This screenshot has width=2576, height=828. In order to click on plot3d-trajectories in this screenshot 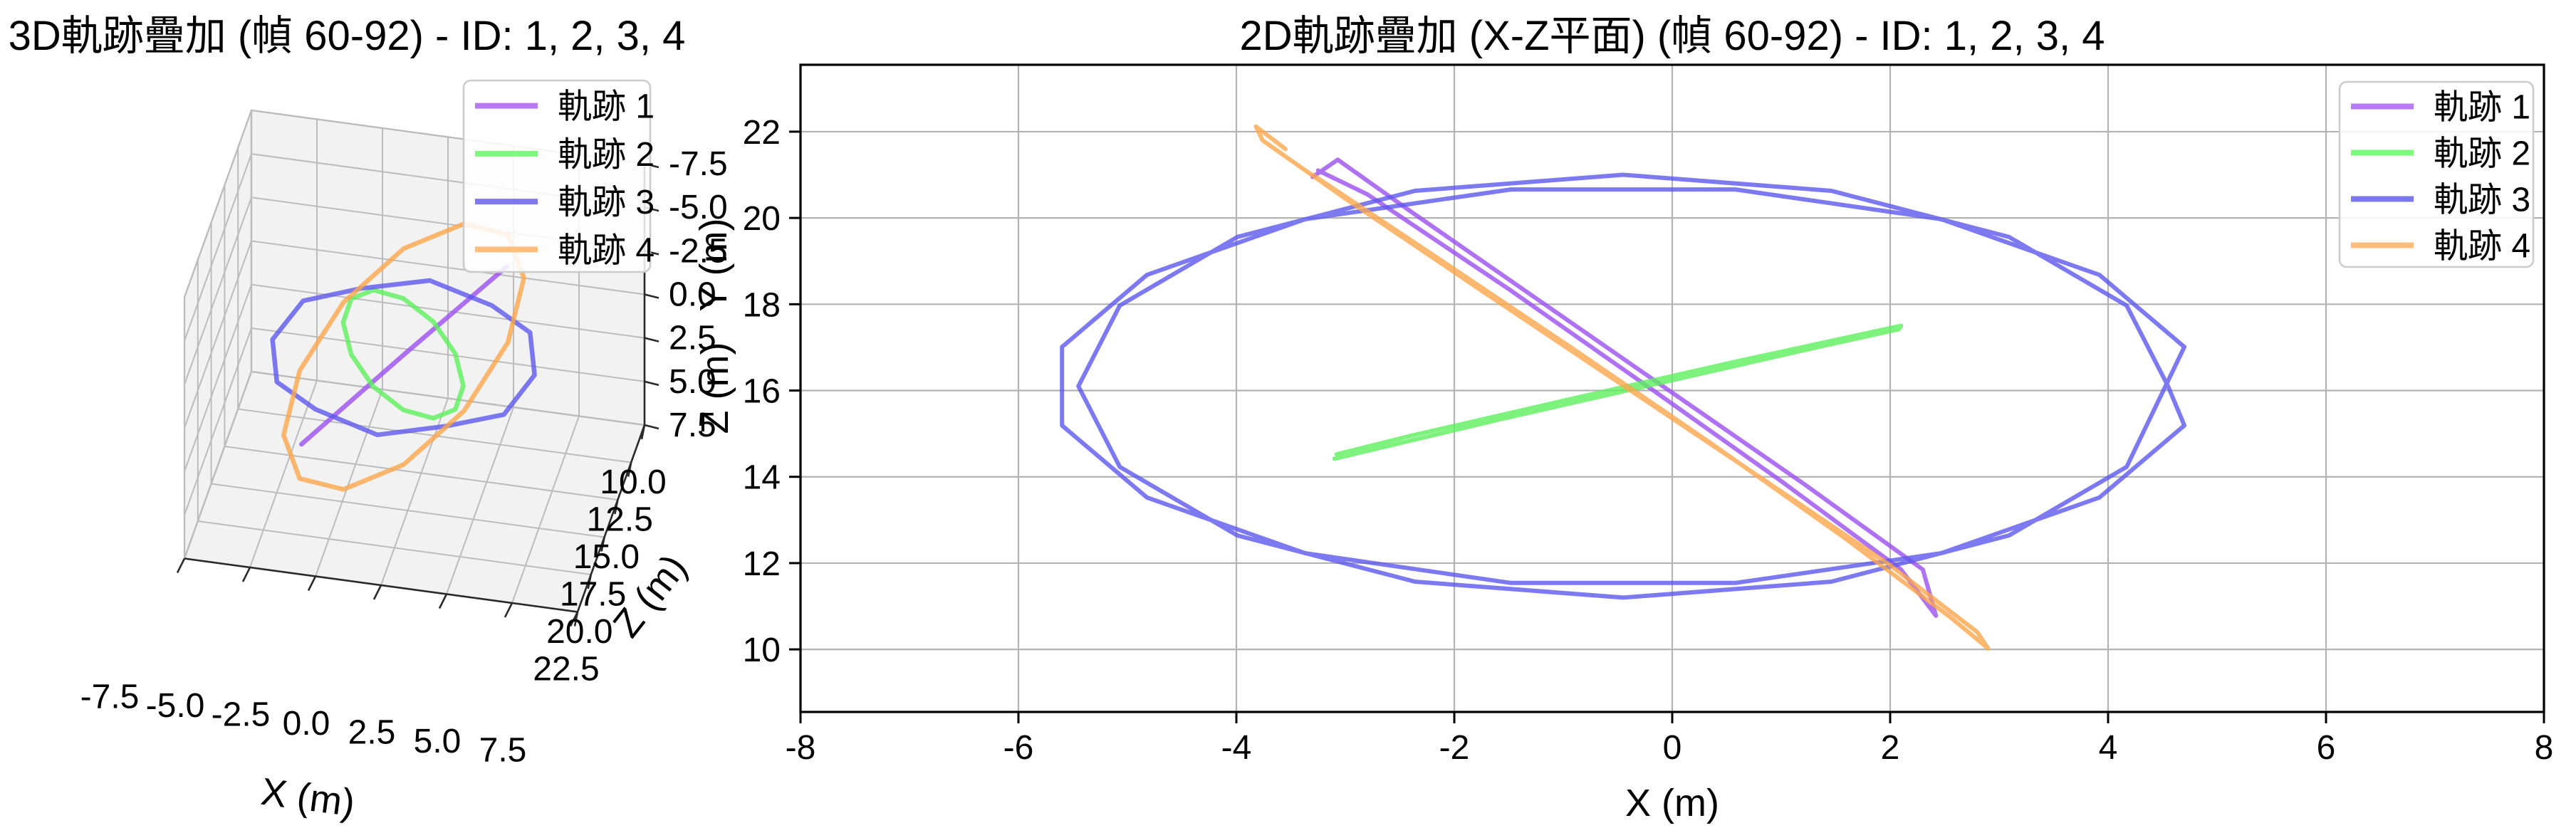, I will do `click(403, 357)`.